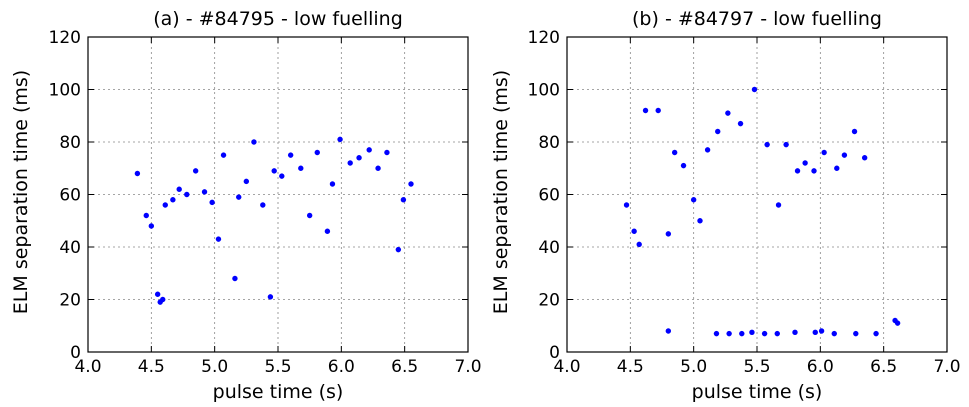 The width and height of the screenshot is (969, 407). Describe the element at coordinates (70, 301) in the screenshot. I see `y-tick-label: 20` at that location.